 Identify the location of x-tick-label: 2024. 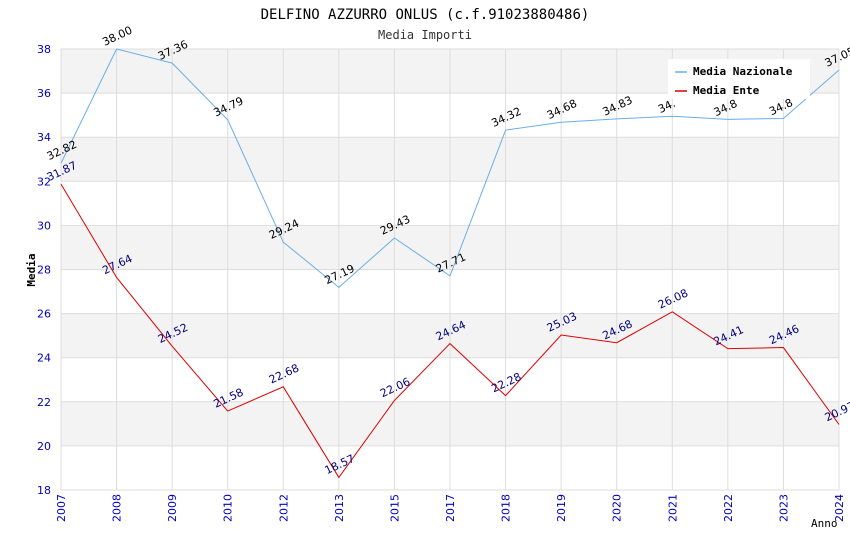
(839, 508).